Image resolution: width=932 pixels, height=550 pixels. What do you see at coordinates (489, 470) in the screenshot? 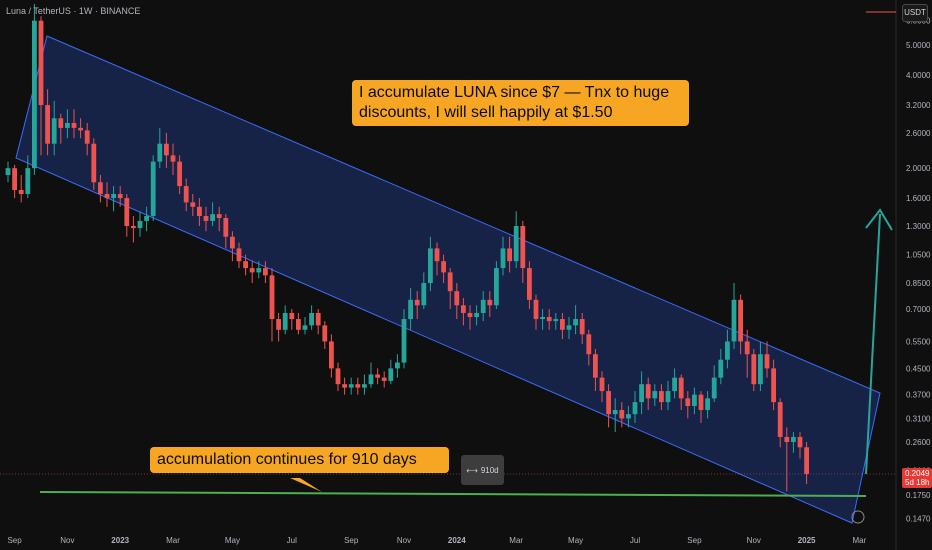
I see `bars-range-label: 910d` at bounding box center [489, 470].